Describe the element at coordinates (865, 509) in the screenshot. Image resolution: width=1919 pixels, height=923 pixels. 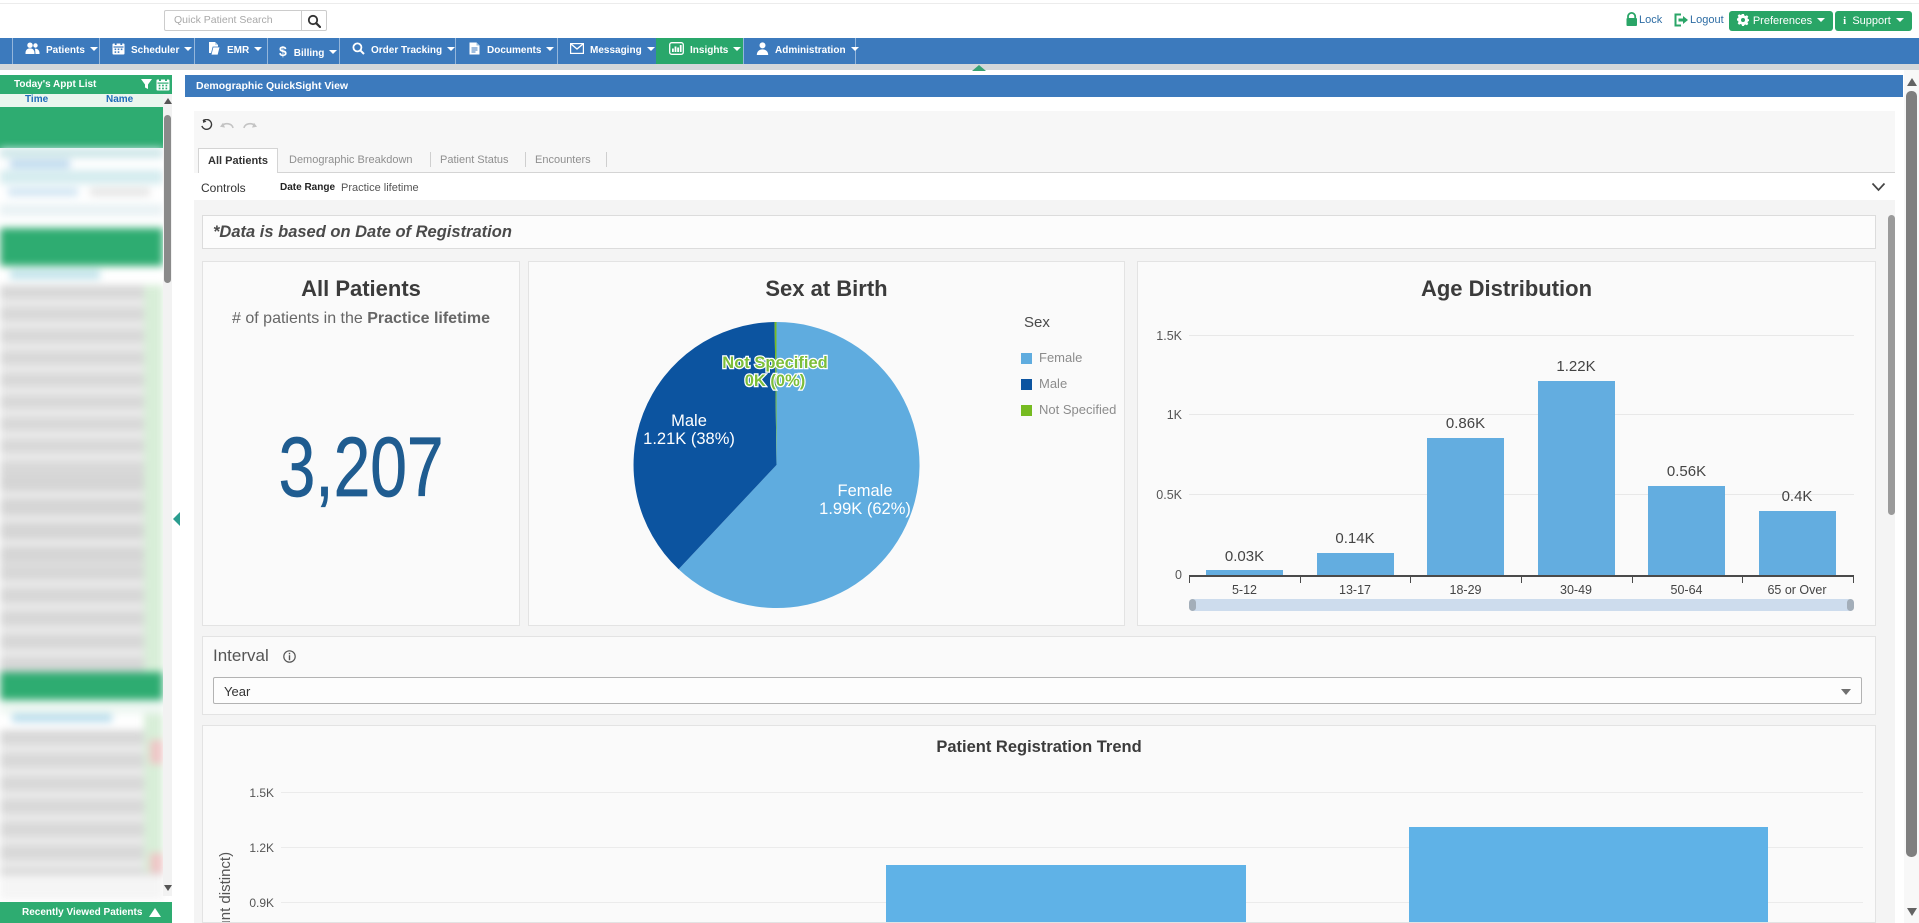
I see `svg-text: 1.99K (62%)` at that location.